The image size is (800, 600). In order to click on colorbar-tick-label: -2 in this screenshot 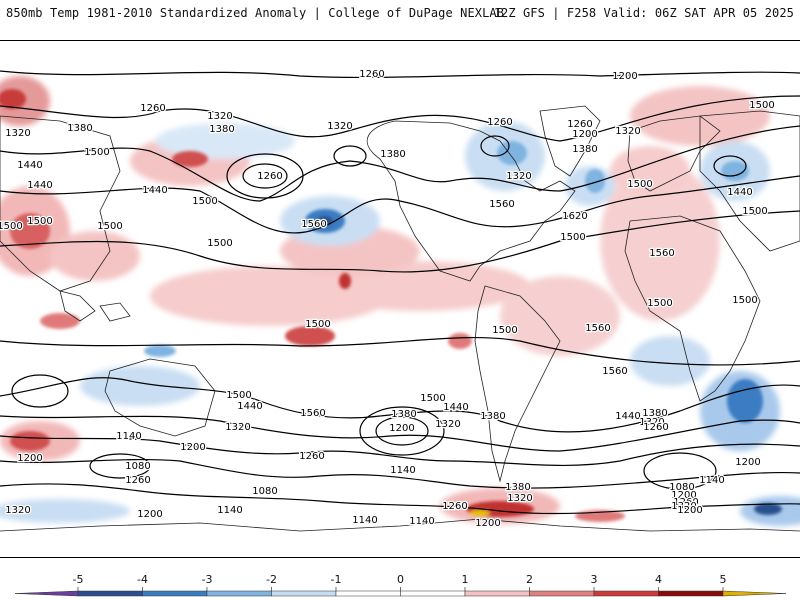, I will do `click(271, 579)`.